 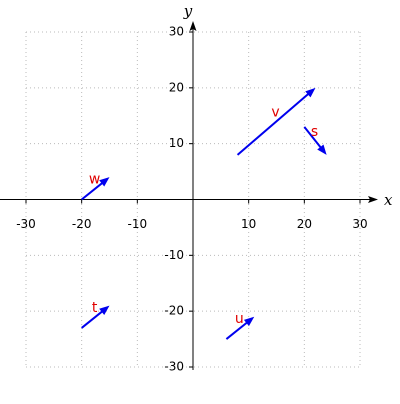 What do you see at coordinates (304, 224) in the screenshot?
I see `x-tick-label: 20` at bounding box center [304, 224].